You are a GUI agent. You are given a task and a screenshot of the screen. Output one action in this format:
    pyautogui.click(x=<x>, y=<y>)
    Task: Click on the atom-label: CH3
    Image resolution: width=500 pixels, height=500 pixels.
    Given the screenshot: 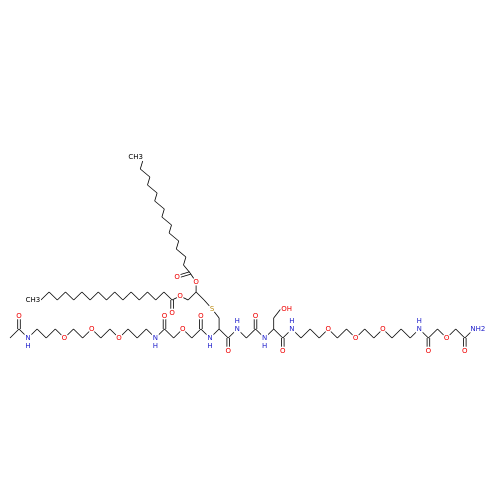 What is the action you would take?
    pyautogui.click(x=135, y=157)
    